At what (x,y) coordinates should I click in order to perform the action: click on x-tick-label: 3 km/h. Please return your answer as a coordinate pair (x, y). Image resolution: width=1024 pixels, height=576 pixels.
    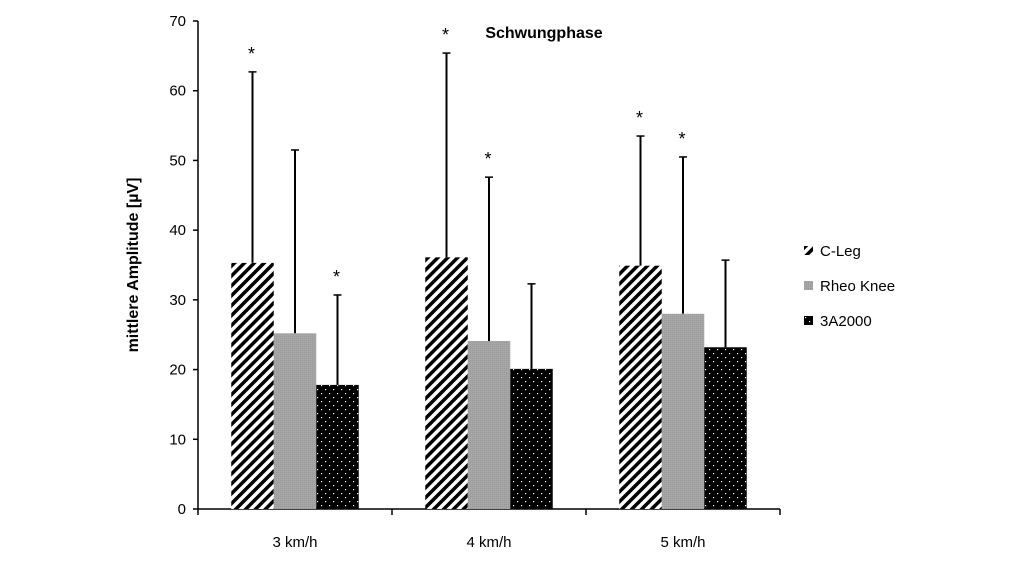
    Looking at the image, I should click on (294, 542).